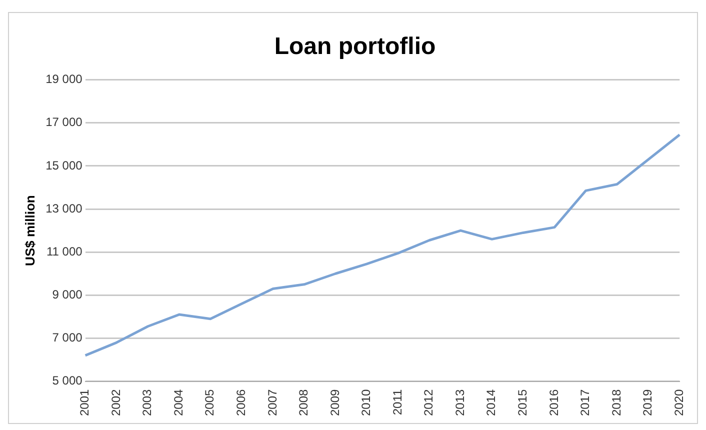 The height and width of the screenshot is (430, 706). I want to click on y-axis-title: US$ million, so click(30, 230).